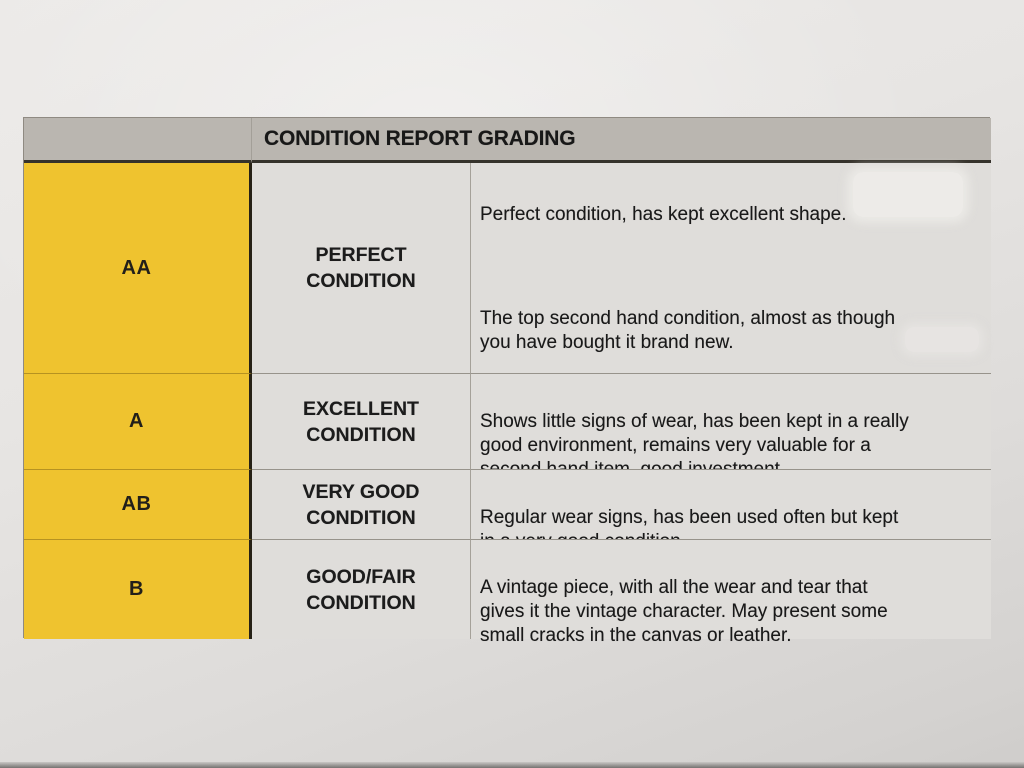  What do you see at coordinates (138, 421) in the screenshot?
I see `grade-code-a: A` at bounding box center [138, 421].